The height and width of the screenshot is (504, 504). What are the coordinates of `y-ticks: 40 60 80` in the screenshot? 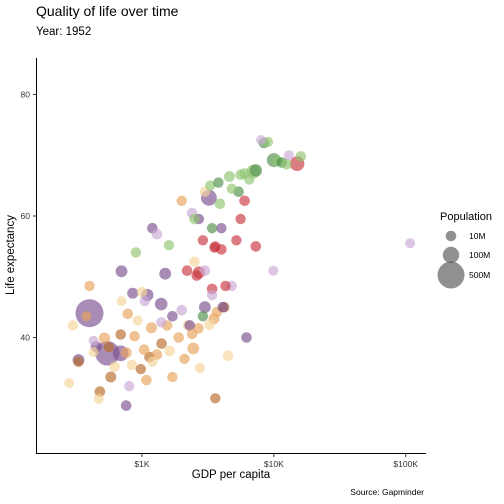 It's located at (29, 216).